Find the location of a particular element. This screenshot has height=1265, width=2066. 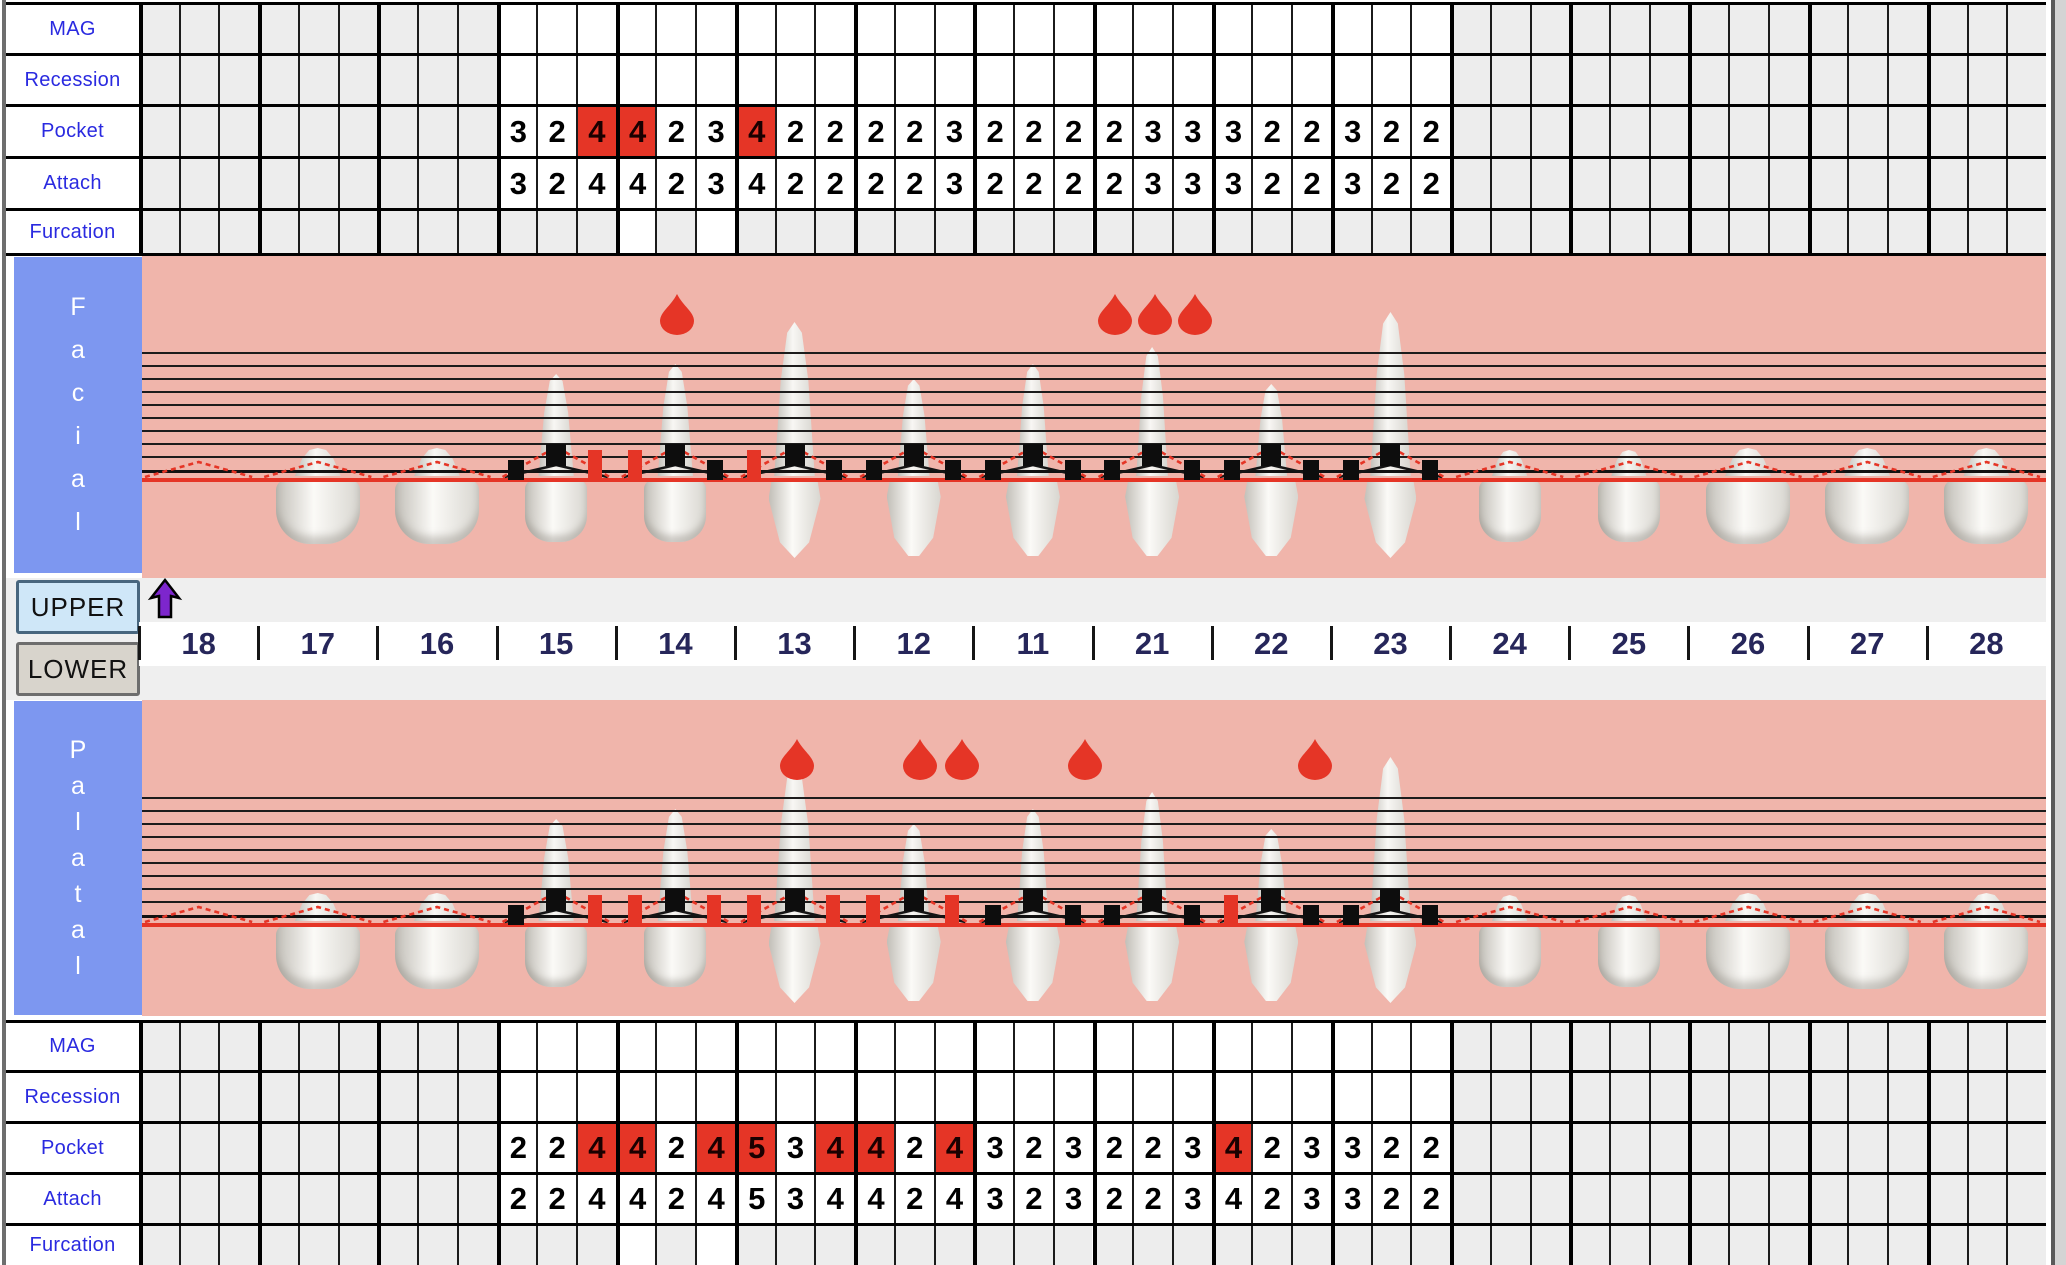

tooth-25-crown-image is located at coordinates (1628, 956).